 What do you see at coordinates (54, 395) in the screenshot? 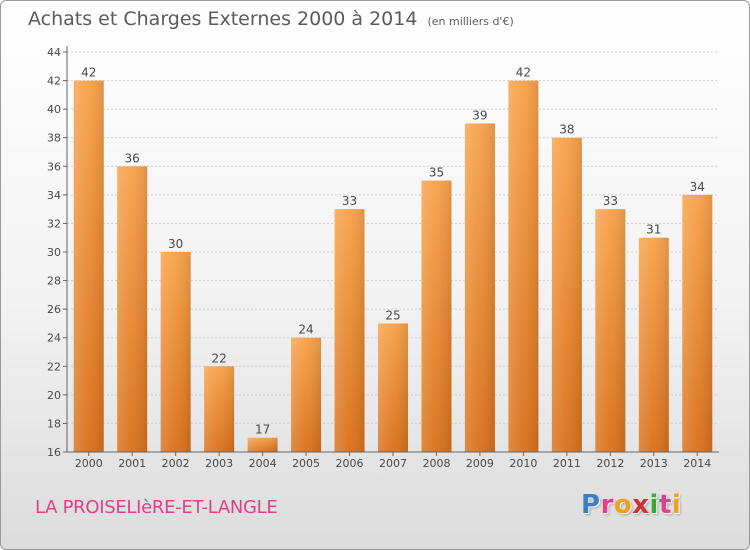
I see `y-tick-label: 20` at bounding box center [54, 395].